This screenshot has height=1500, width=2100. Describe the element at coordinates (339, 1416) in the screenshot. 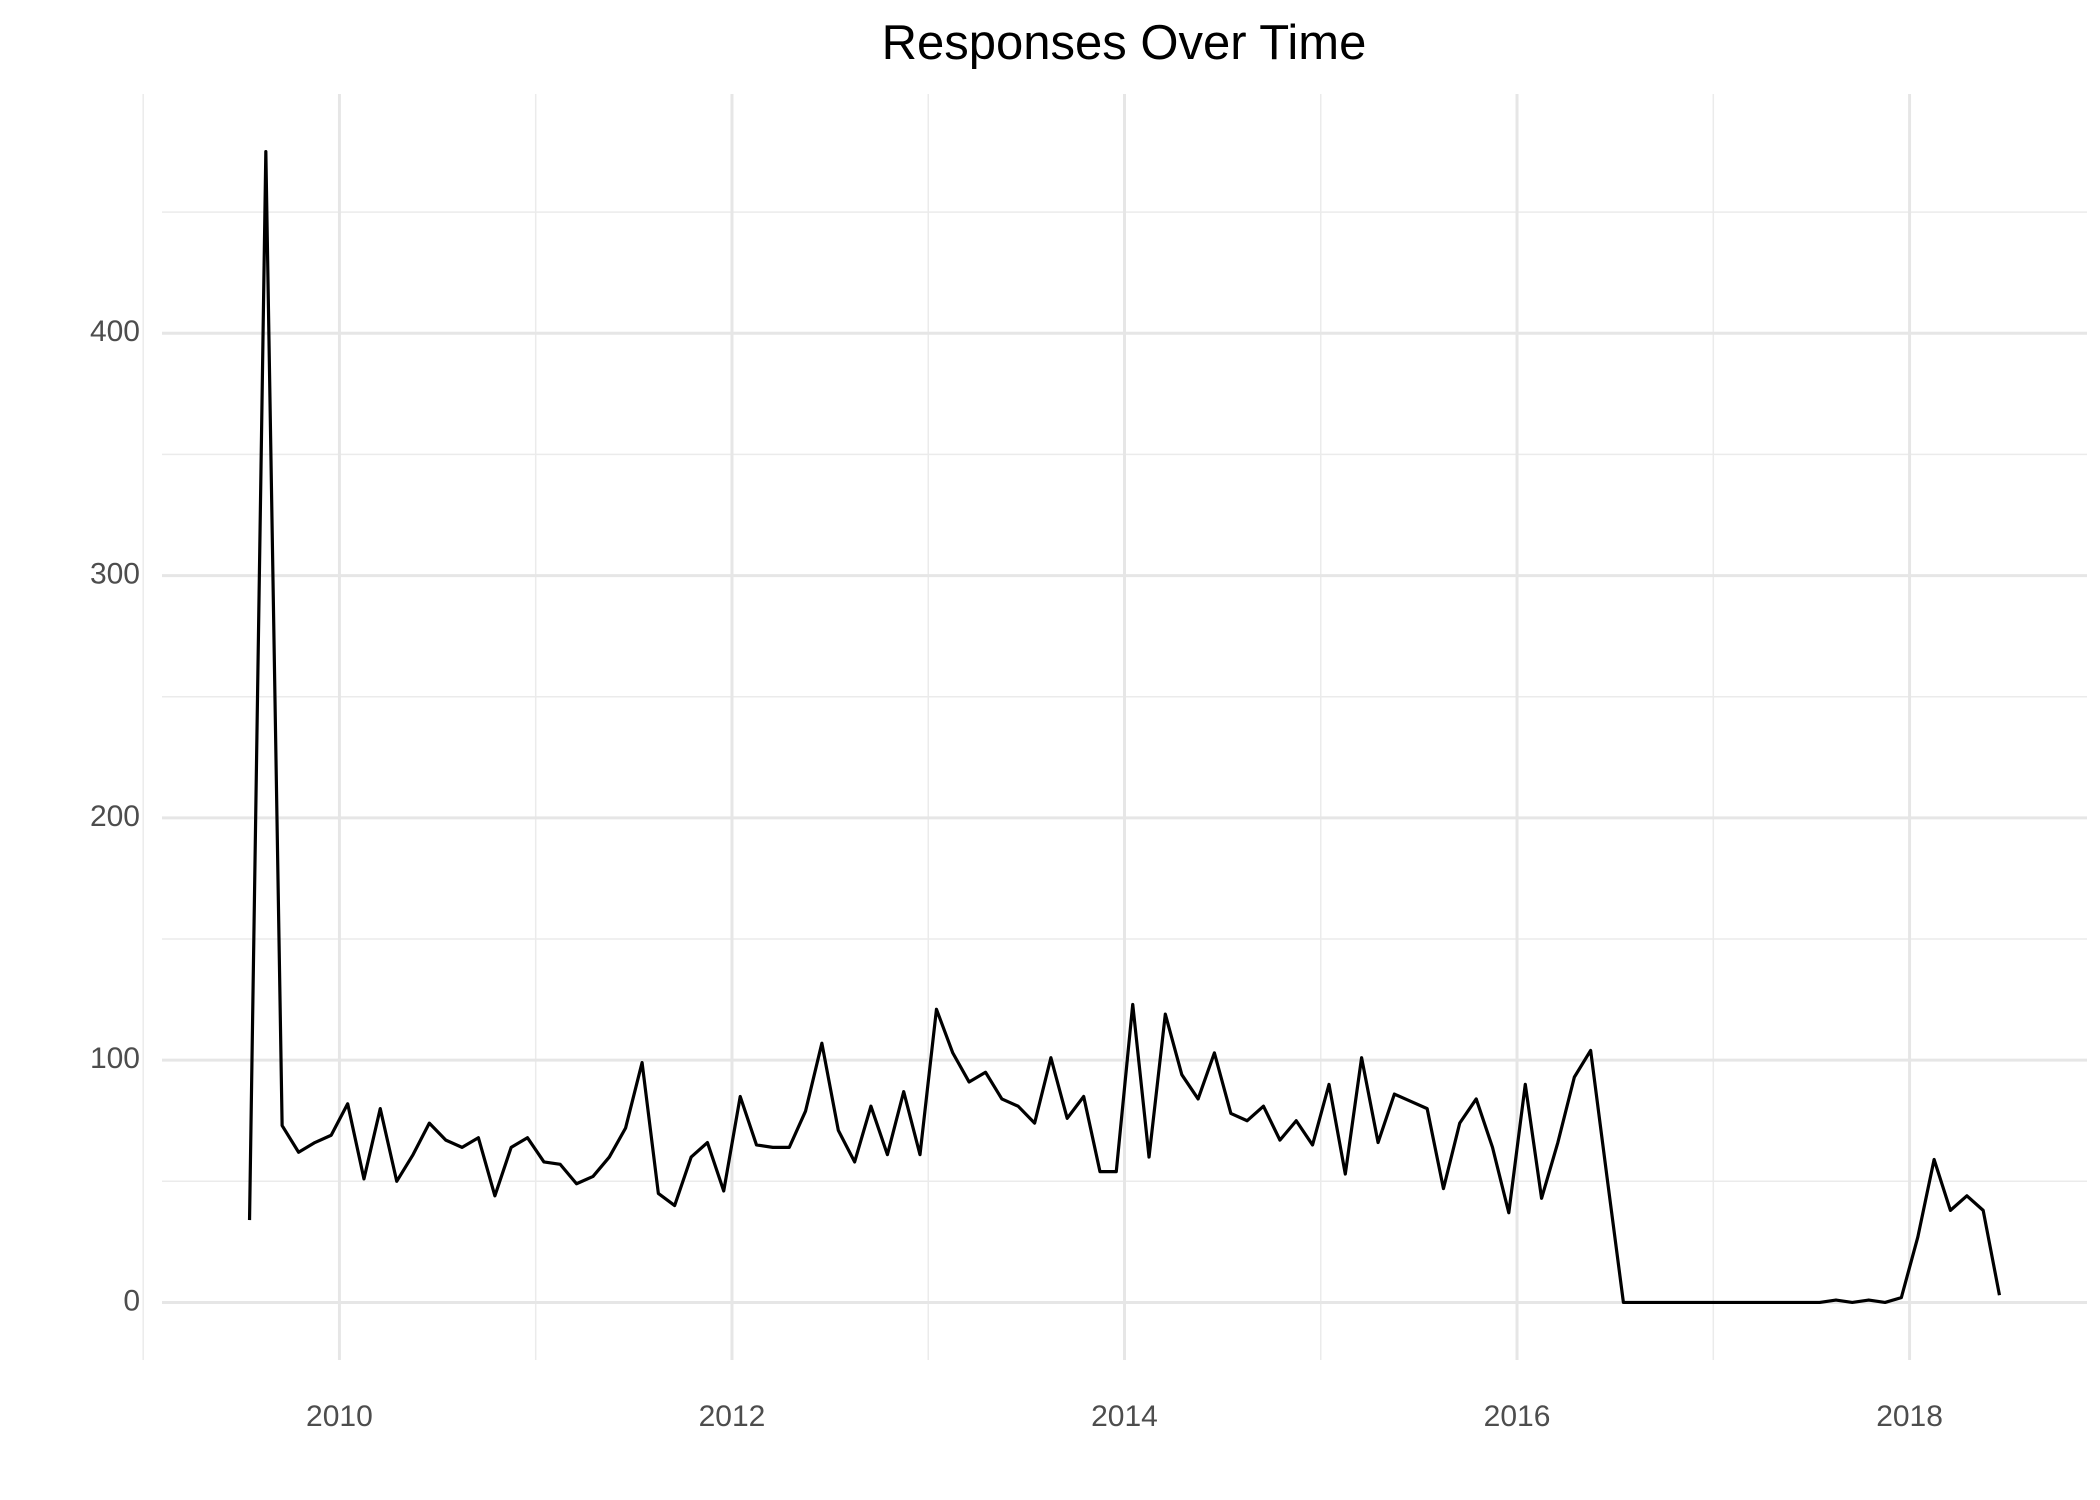

I see `x-tick-label: 2010` at that location.